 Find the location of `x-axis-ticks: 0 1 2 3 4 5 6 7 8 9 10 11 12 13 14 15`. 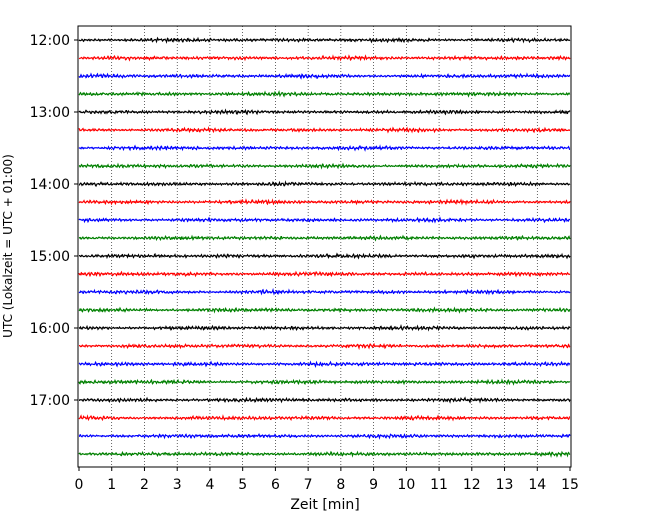

x-axis-ticks: 0 1 2 3 4 5 6 7 8 9 10 11 12 13 14 15 is located at coordinates (327, 480).